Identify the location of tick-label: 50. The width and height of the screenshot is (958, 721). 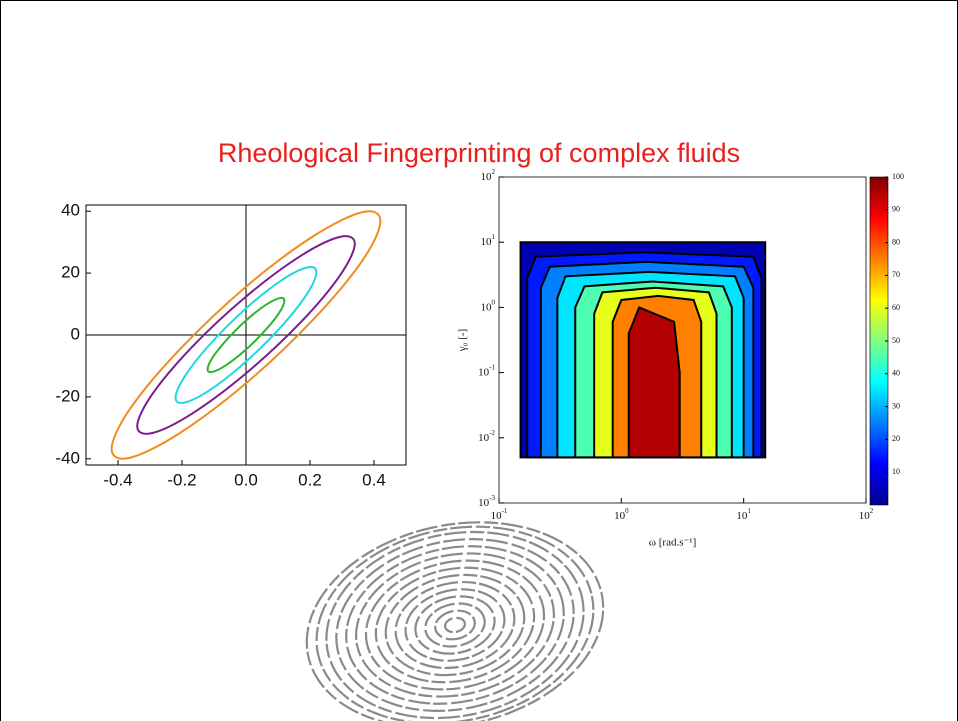
(896, 340).